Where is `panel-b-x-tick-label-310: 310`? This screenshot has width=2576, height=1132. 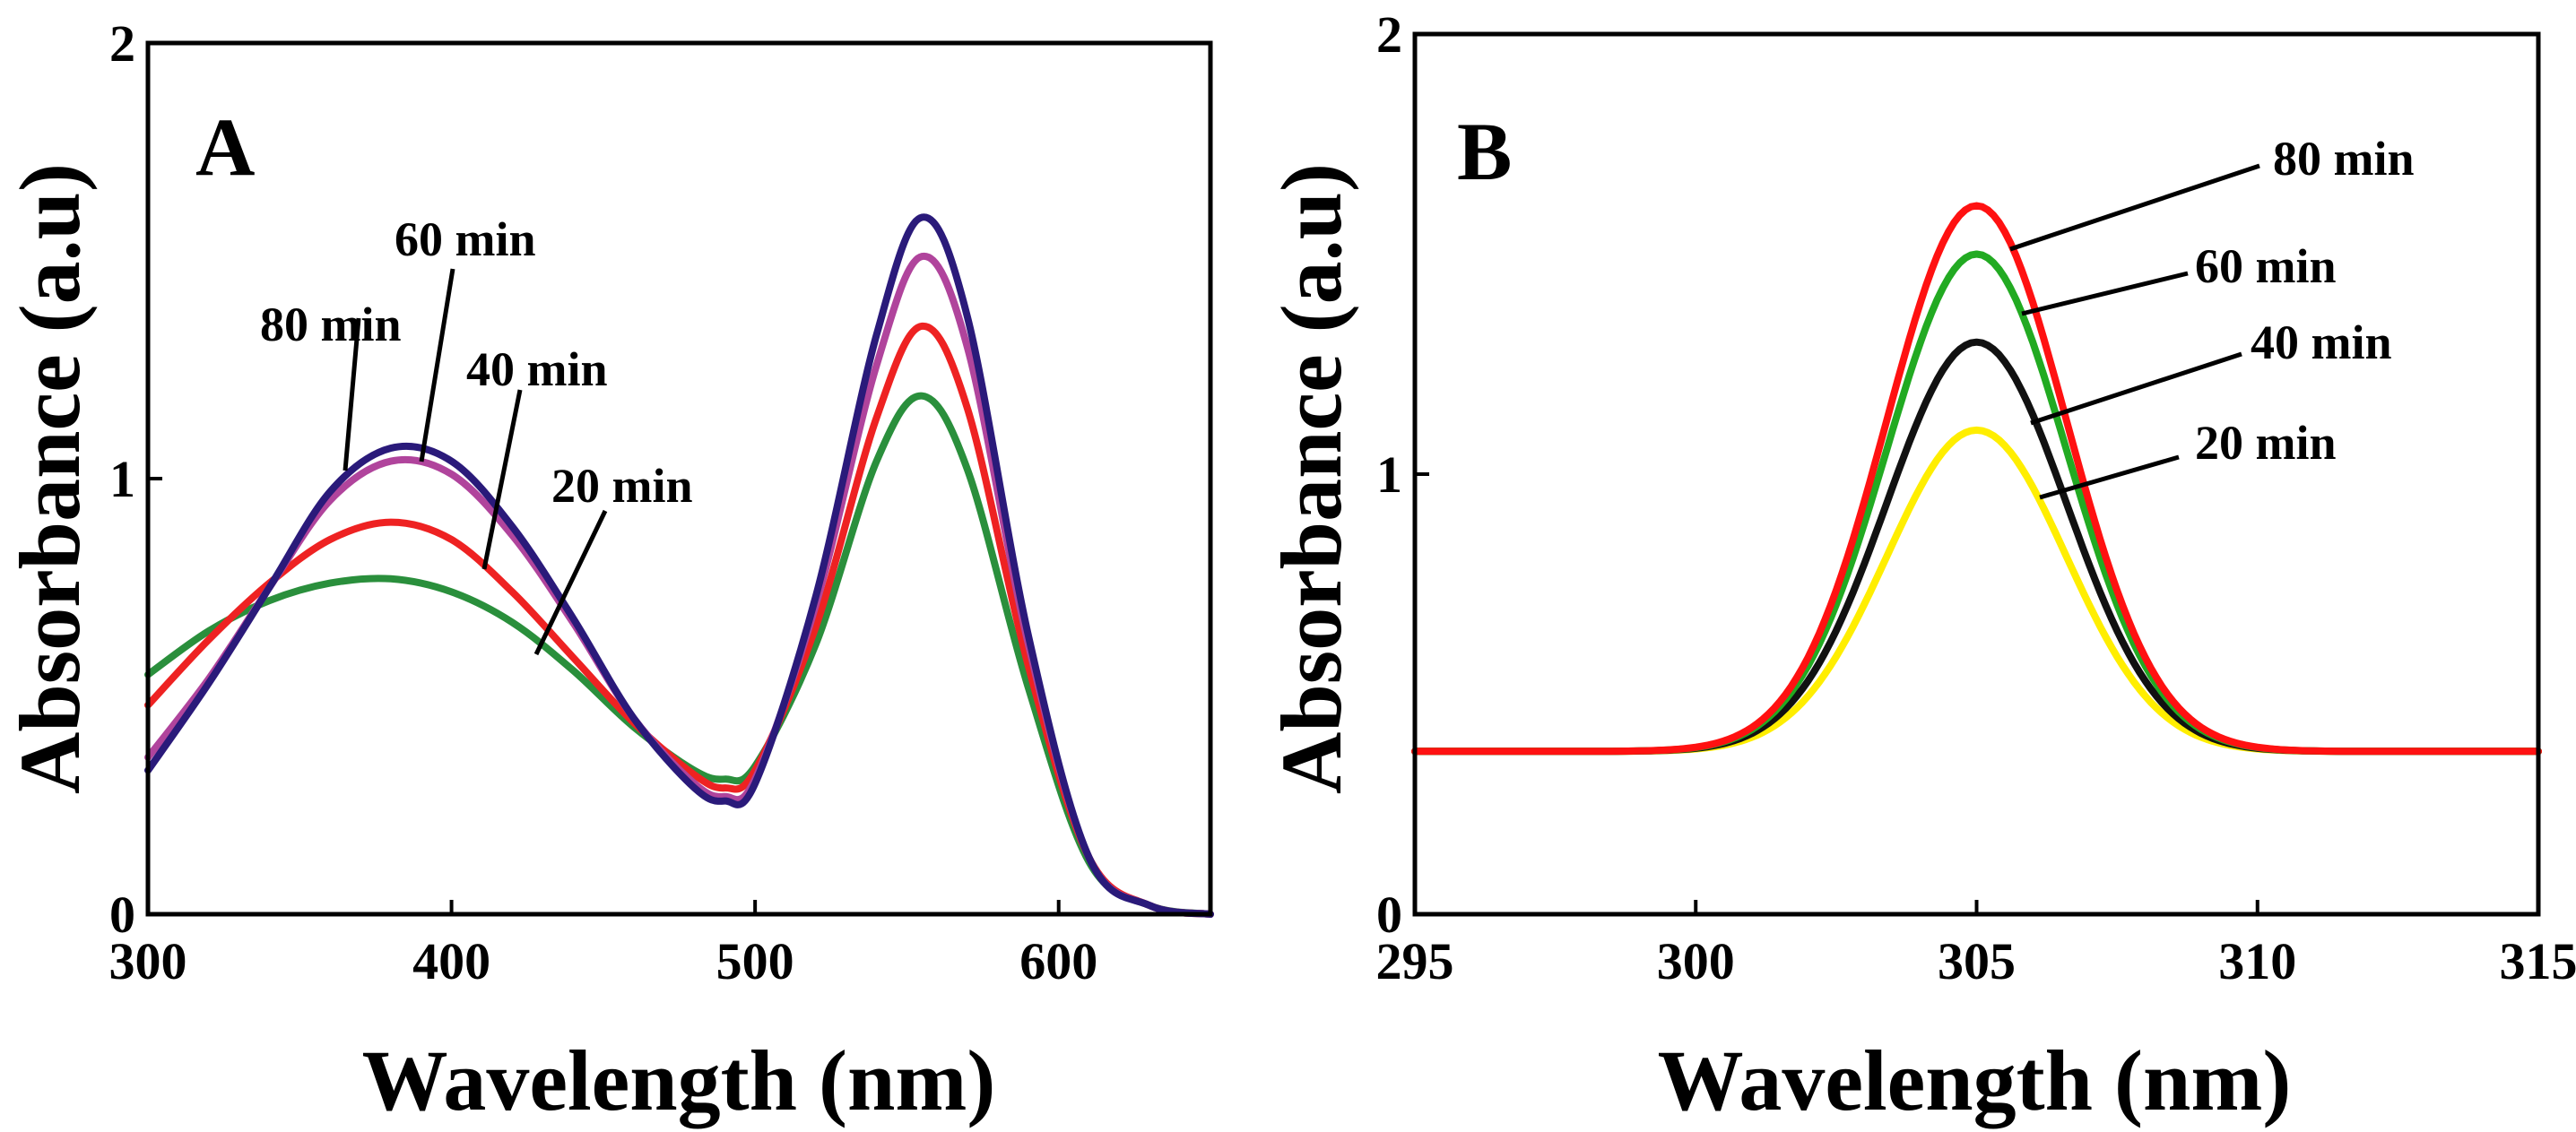
panel-b-x-tick-label-310: 310 is located at coordinates (2257, 961).